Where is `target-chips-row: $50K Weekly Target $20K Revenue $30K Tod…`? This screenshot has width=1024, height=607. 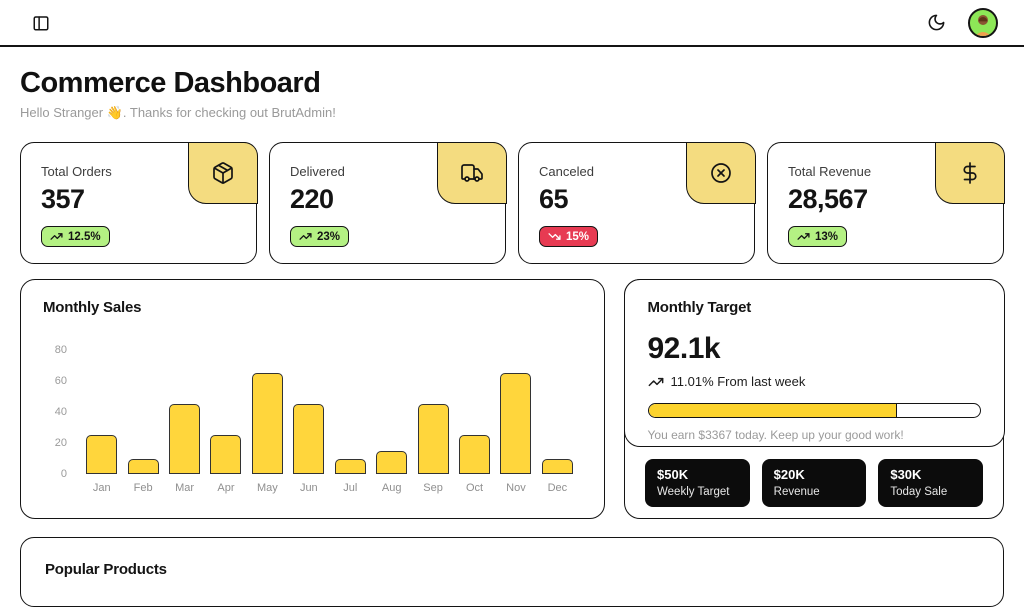
target-chips-row: $50K Weekly Target $20K Revenue $30K Tod… is located at coordinates (814, 476).